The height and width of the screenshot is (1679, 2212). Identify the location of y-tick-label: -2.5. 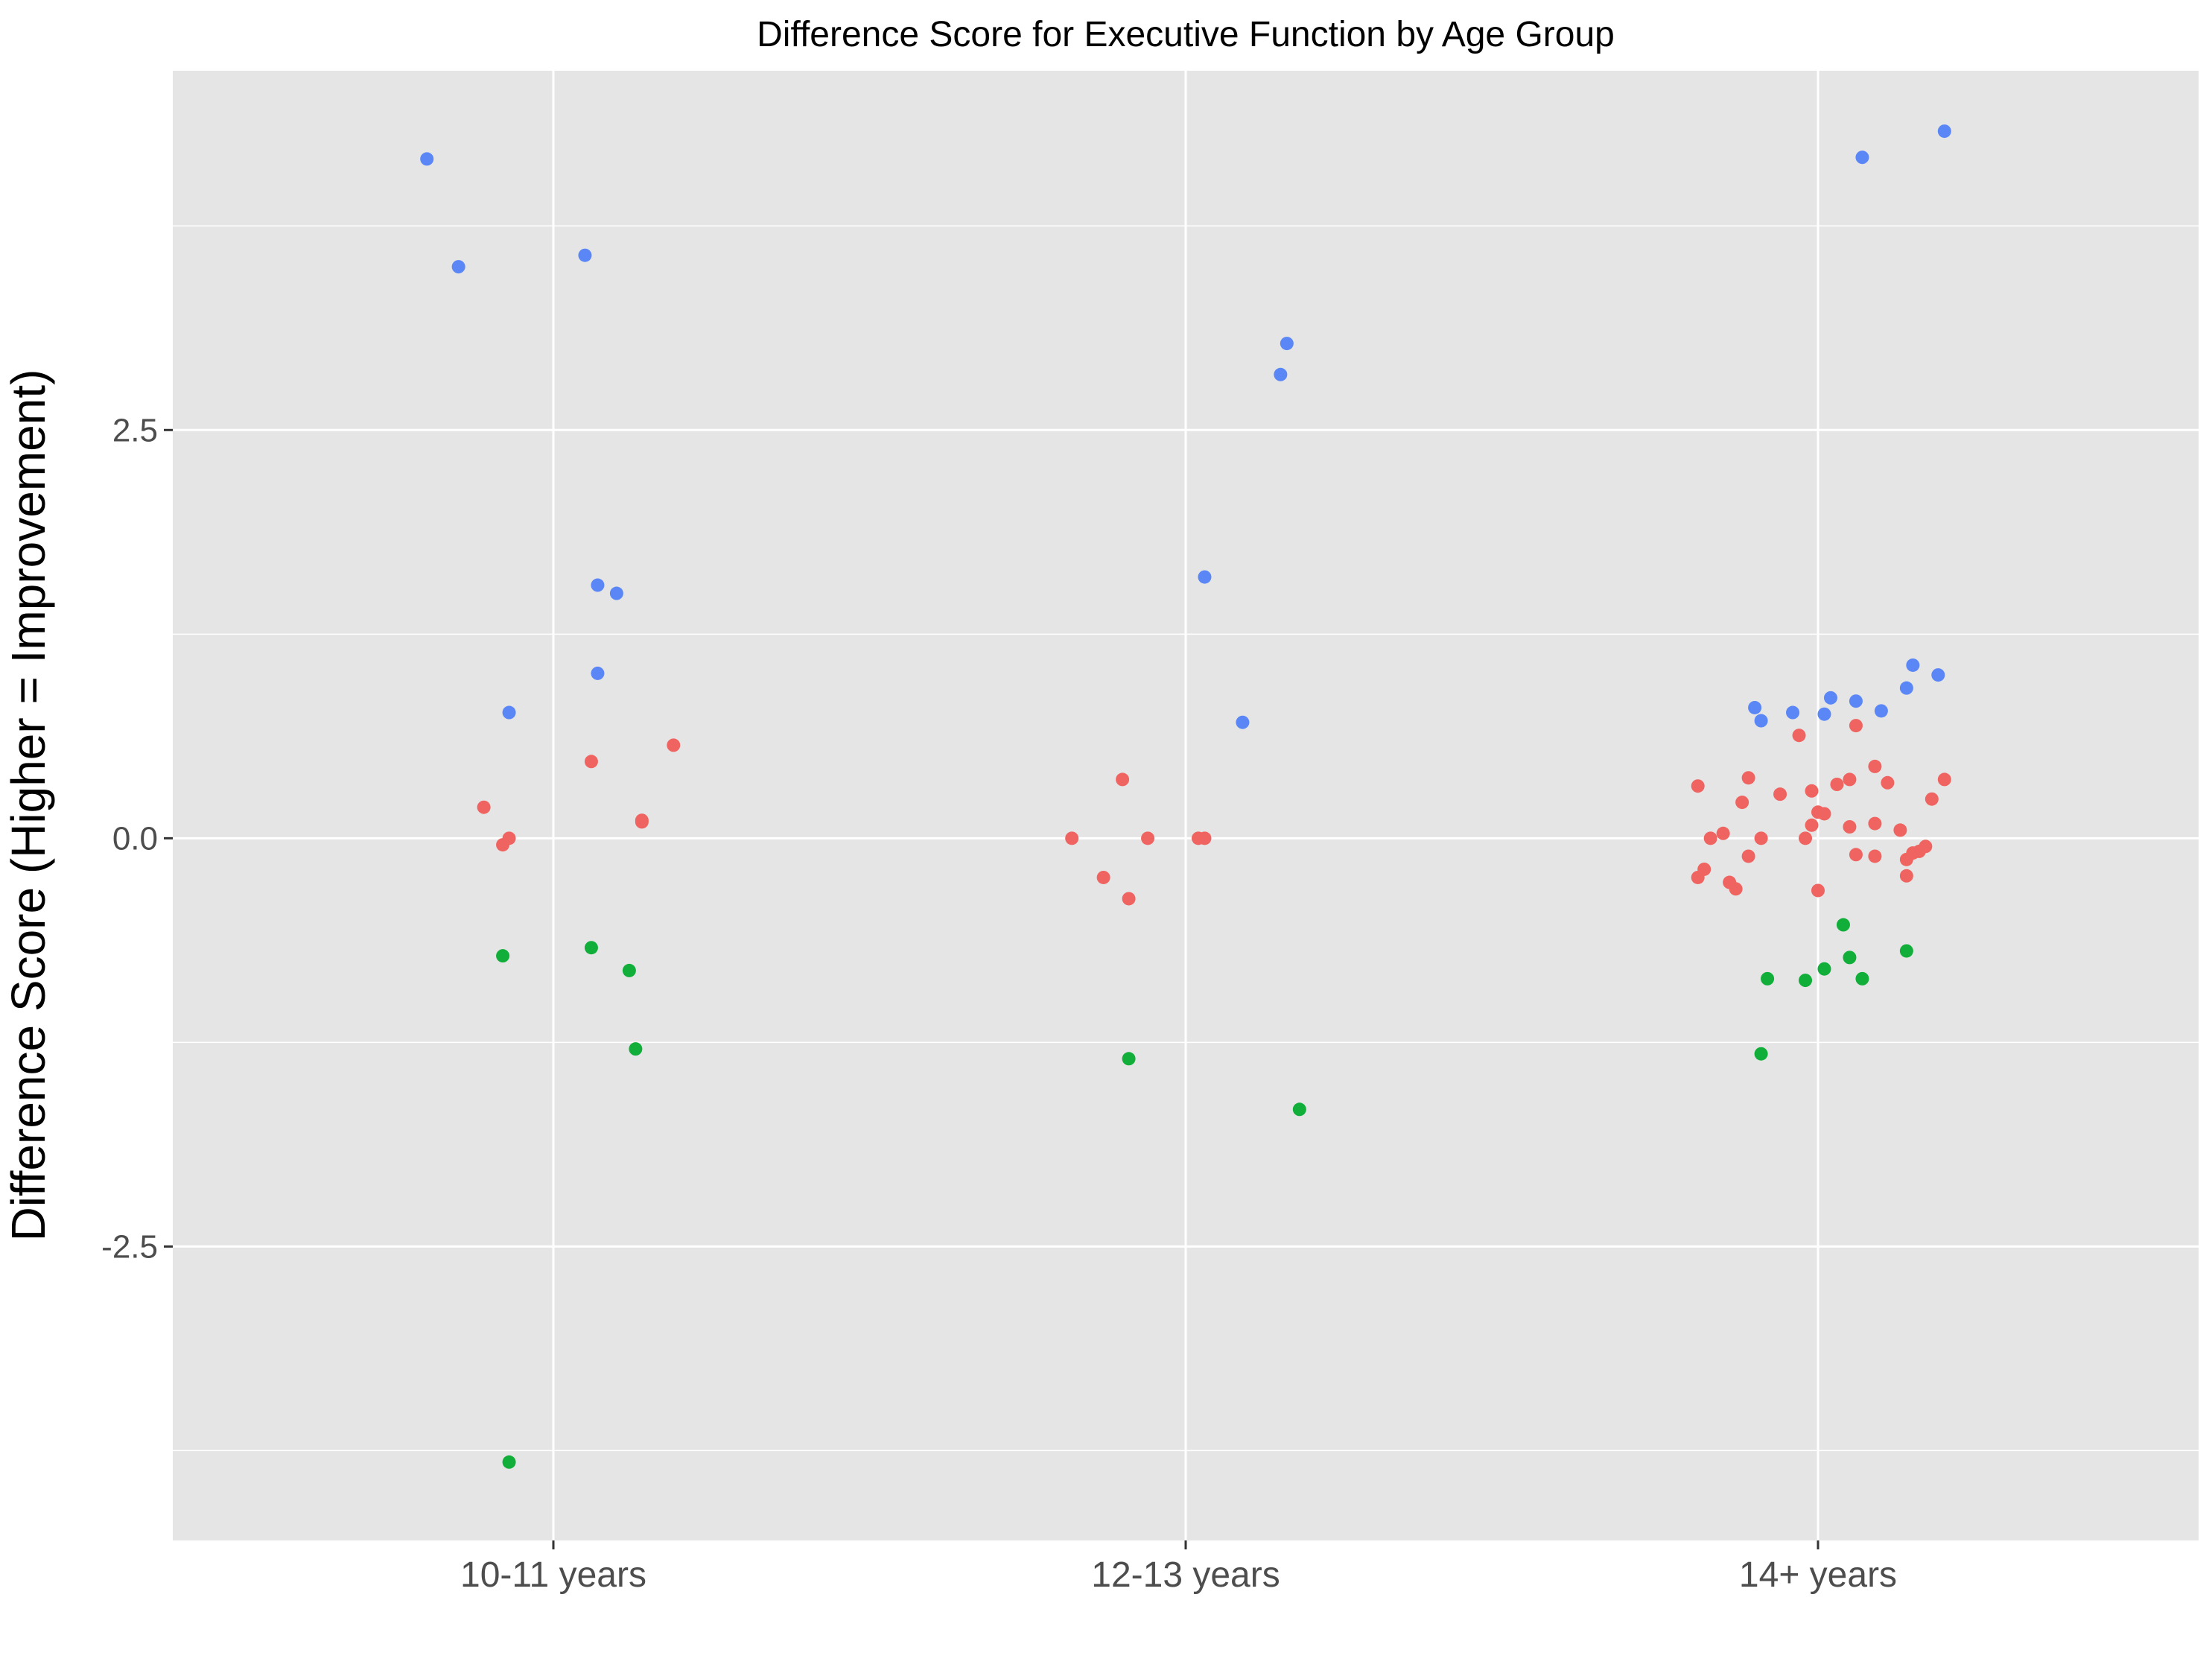
(129, 1247).